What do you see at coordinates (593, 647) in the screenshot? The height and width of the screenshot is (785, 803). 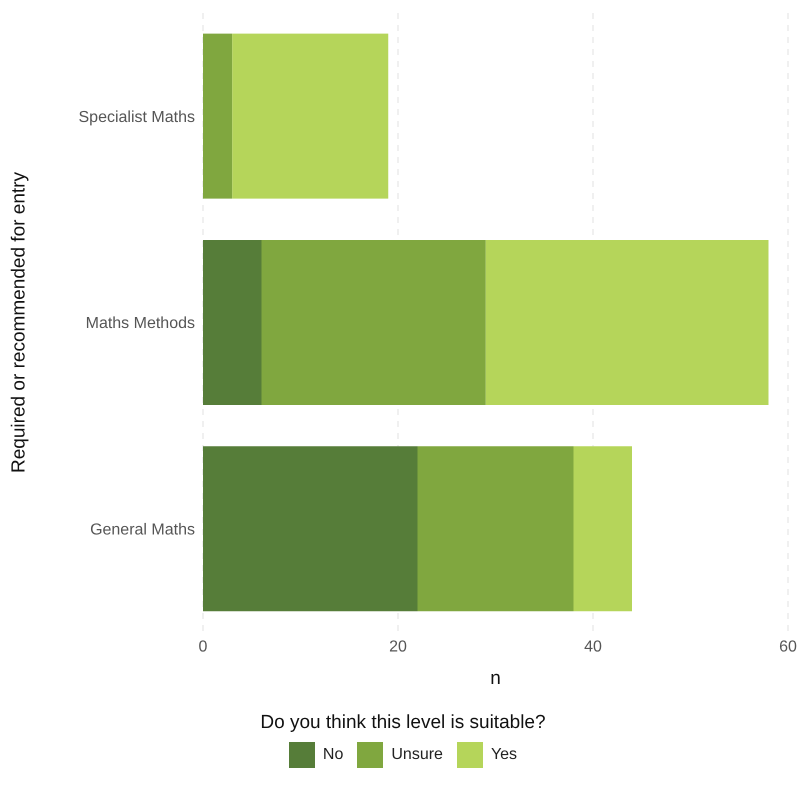 I see `x-tick-label: 40` at bounding box center [593, 647].